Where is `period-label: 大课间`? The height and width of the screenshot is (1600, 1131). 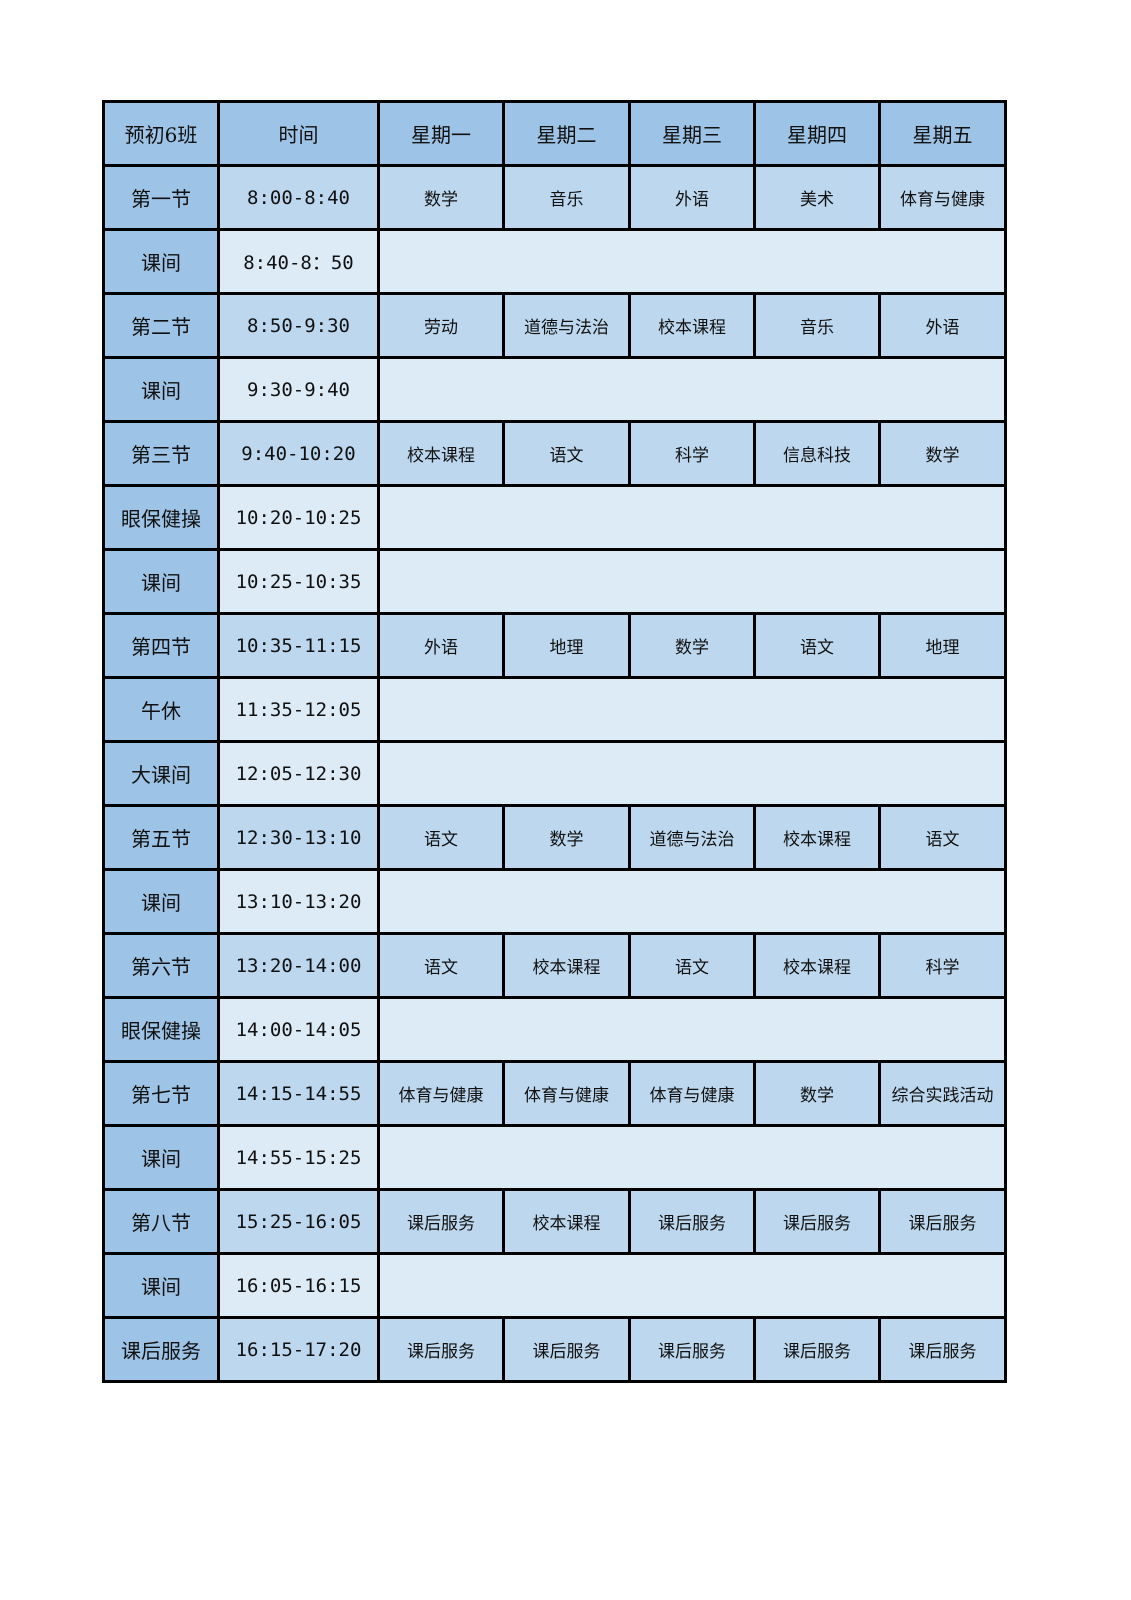
period-label: 大课间 is located at coordinates (161, 773).